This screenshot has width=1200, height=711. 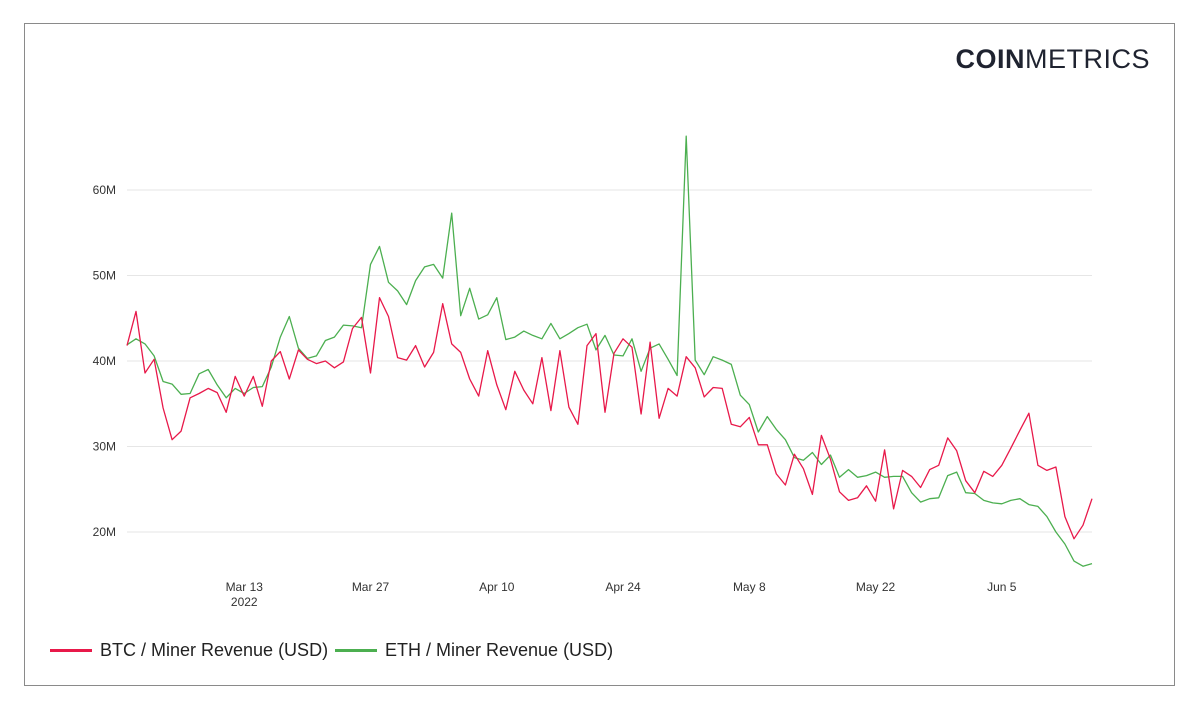 I want to click on x-tick-label: Apr 10, so click(x=497, y=587).